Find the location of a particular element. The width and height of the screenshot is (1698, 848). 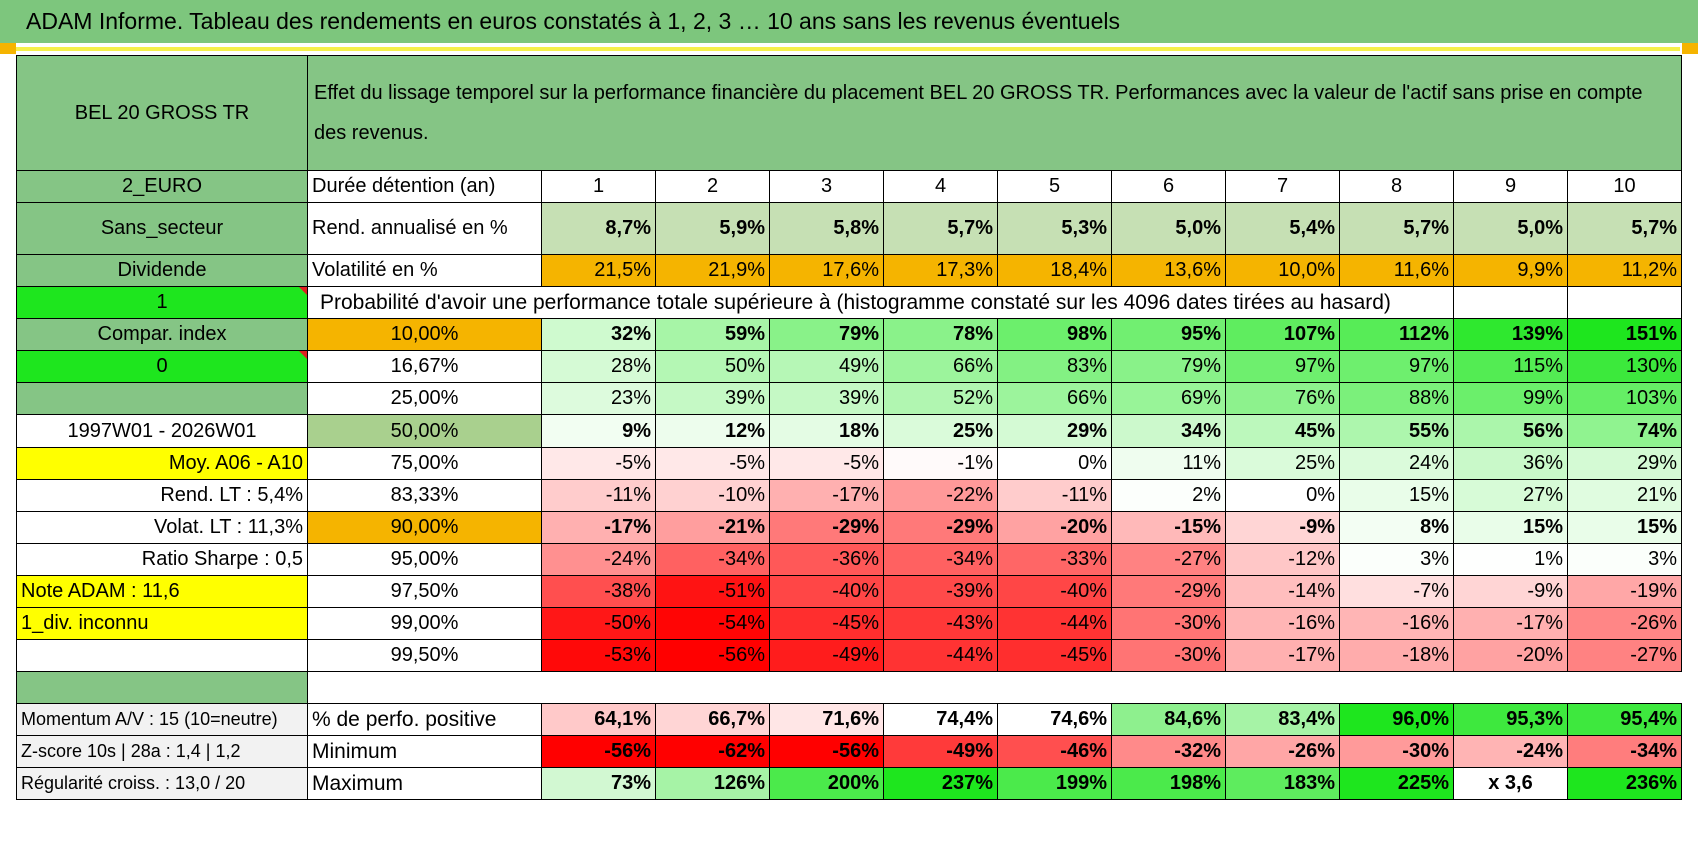

stat-cell: -26% is located at coordinates (1282, 751).